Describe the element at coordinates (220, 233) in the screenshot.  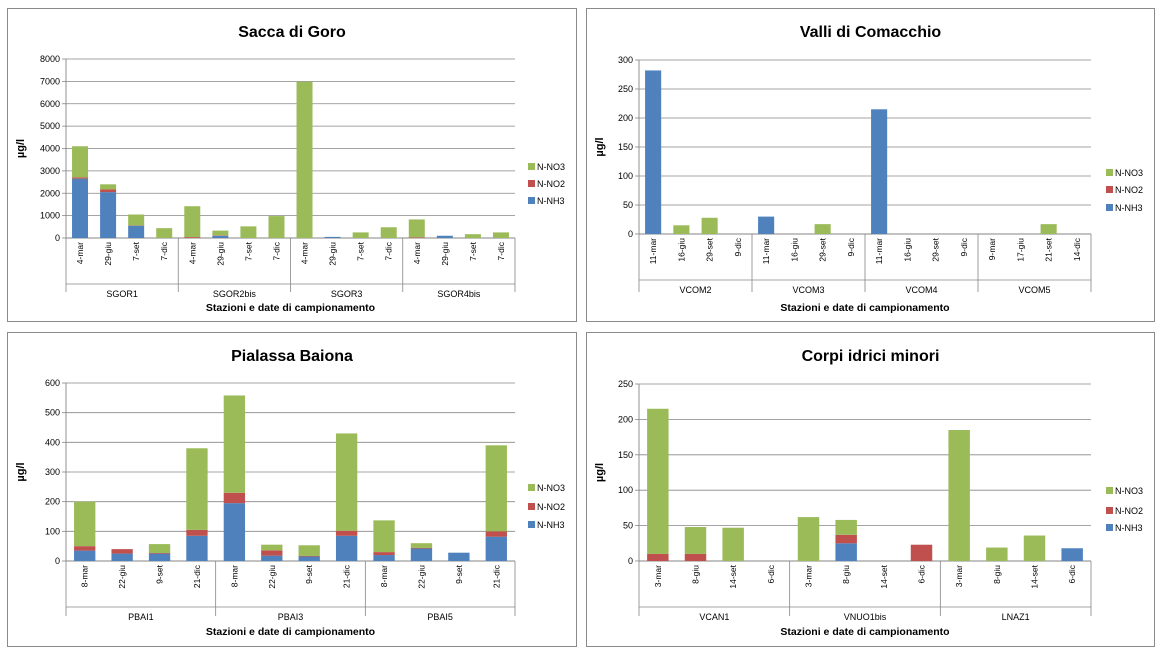
I see `bar-n-no3-sgor2bis-29-giu` at that location.